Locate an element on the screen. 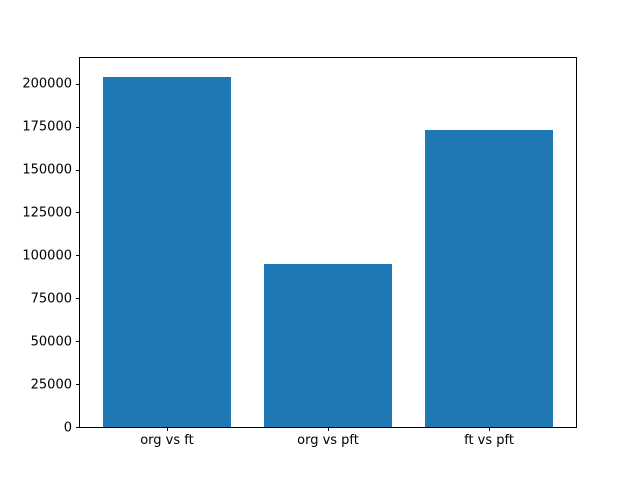 The height and width of the screenshot is (480, 640). y-tick-label: 0 is located at coordinates (67, 427).